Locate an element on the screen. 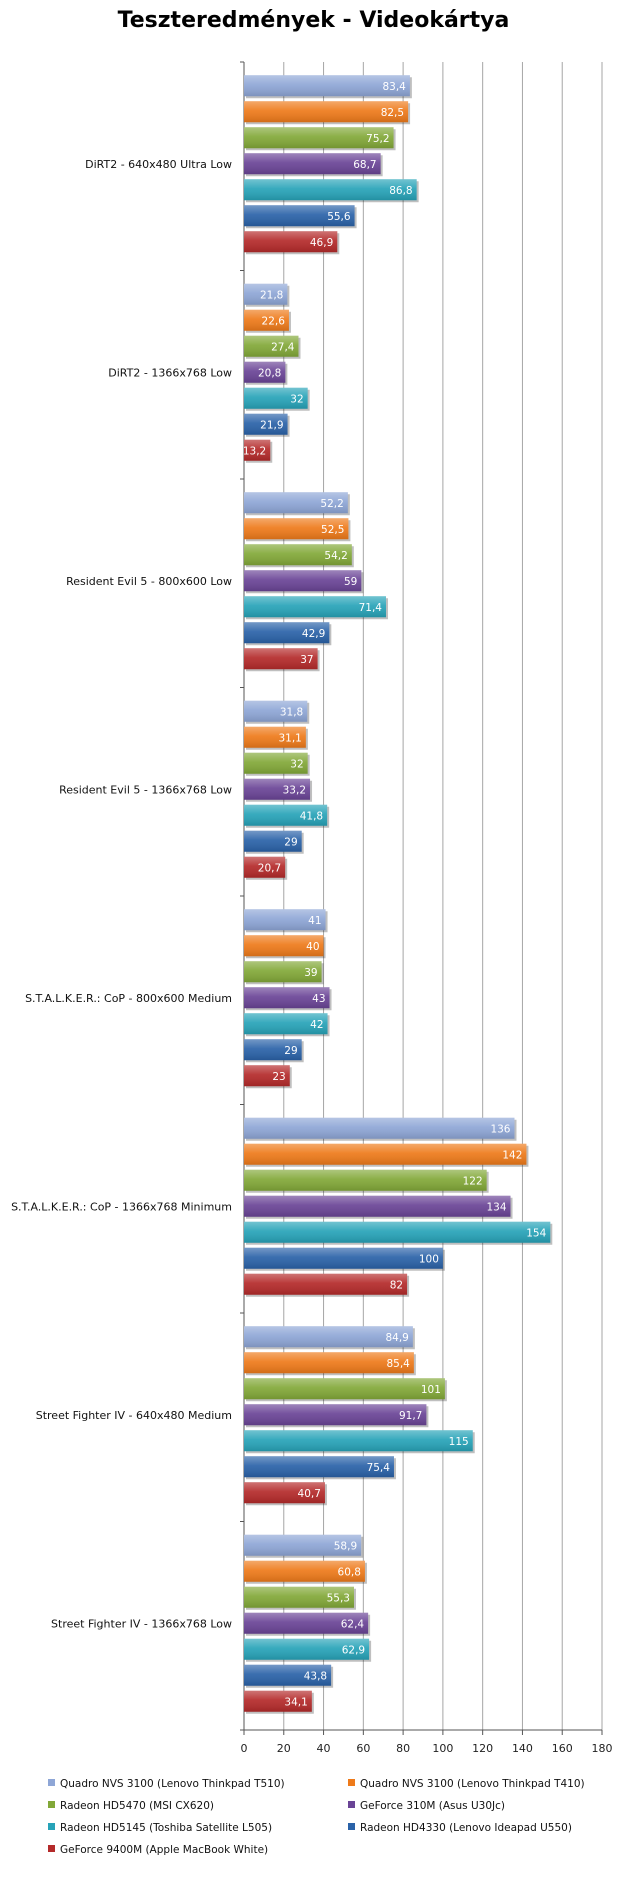 This screenshot has height=1880, width=627. data-label: 84,9 is located at coordinates (396, 1338).